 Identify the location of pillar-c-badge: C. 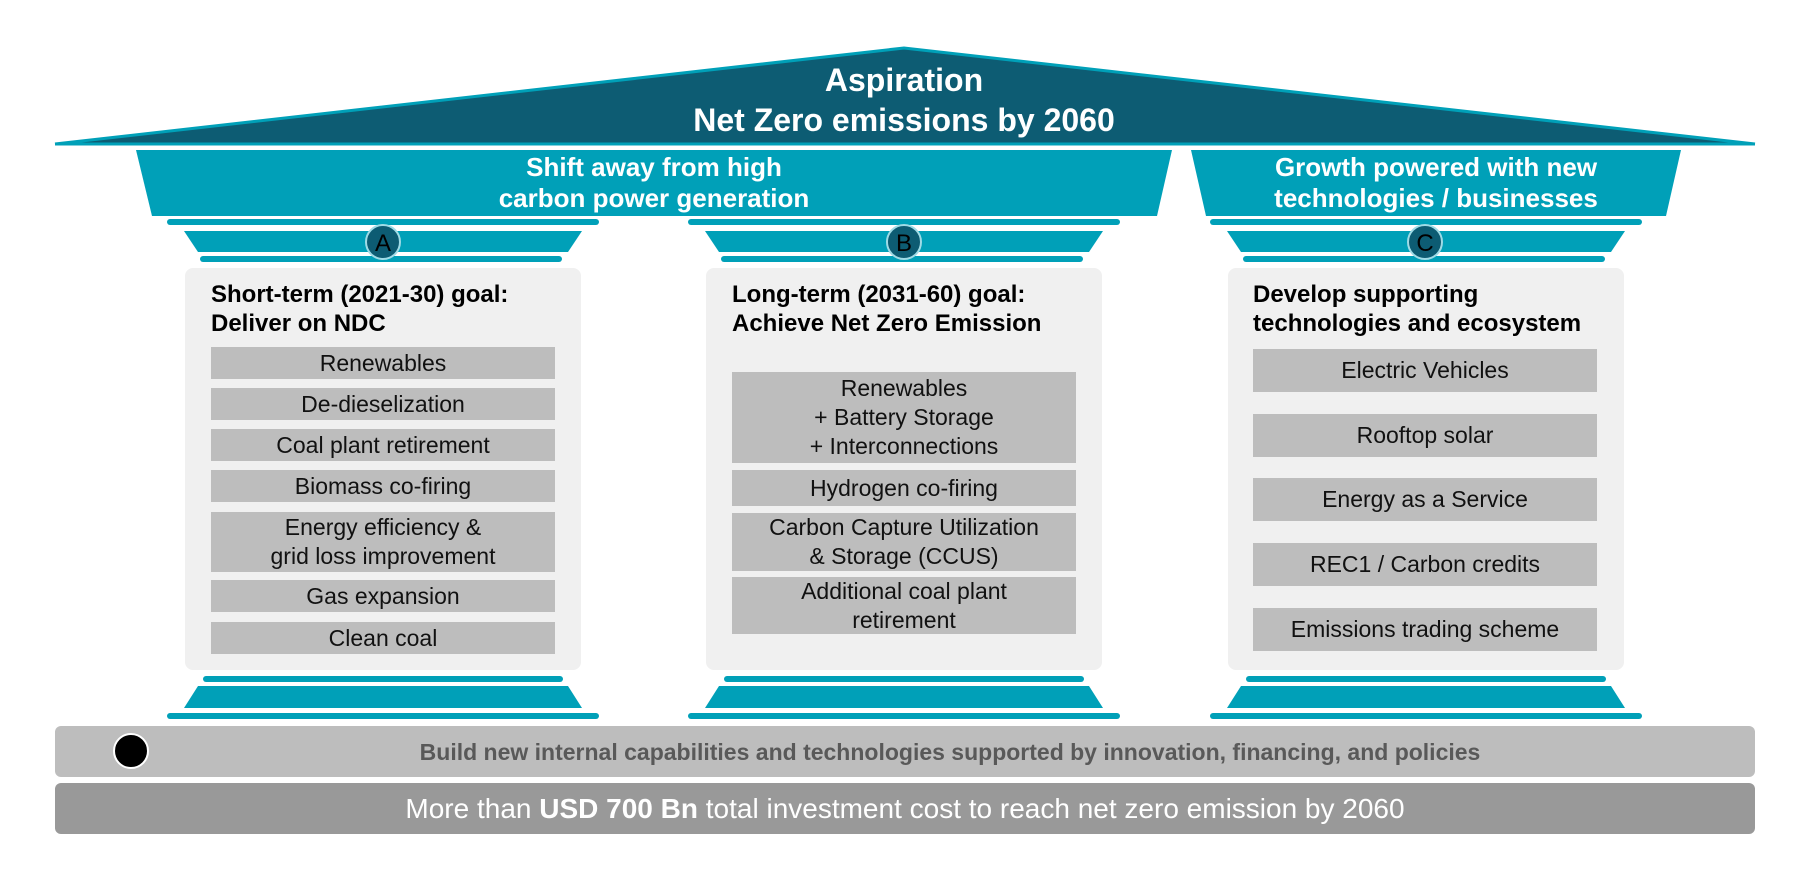
(1425, 242).